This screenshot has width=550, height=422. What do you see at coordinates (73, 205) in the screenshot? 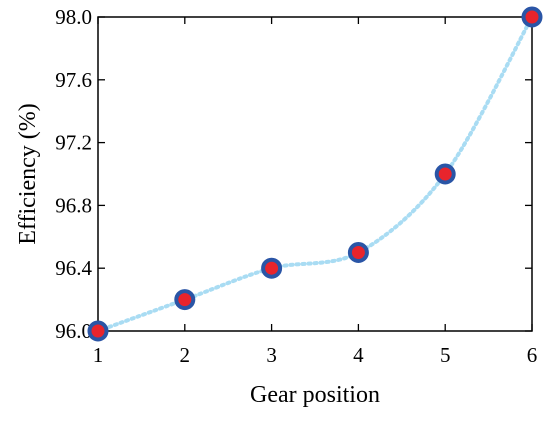
I see `y-tick-label: 96.8` at bounding box center [73, 205].